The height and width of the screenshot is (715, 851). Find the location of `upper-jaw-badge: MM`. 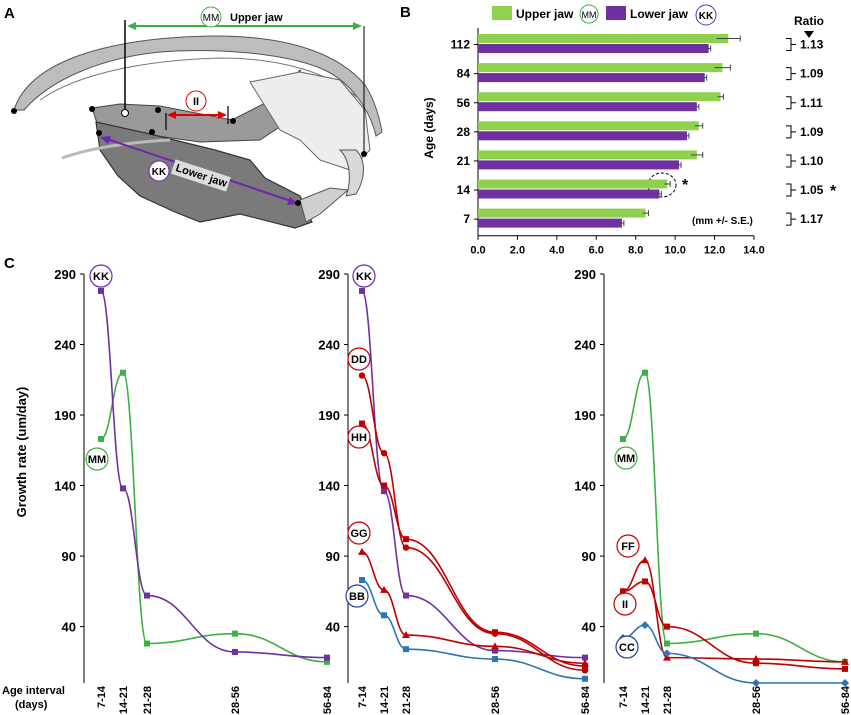

upper-jaw-badge: MM is located at coordinates (211, 18).